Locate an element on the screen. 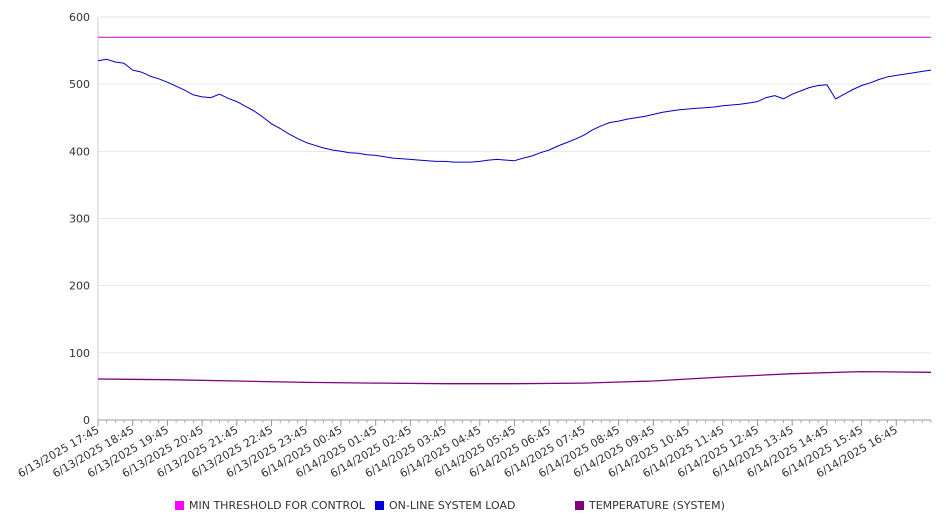  legend-label: MIN THRESHOLD FOR CONTROL is located at coordinates (277, 505).